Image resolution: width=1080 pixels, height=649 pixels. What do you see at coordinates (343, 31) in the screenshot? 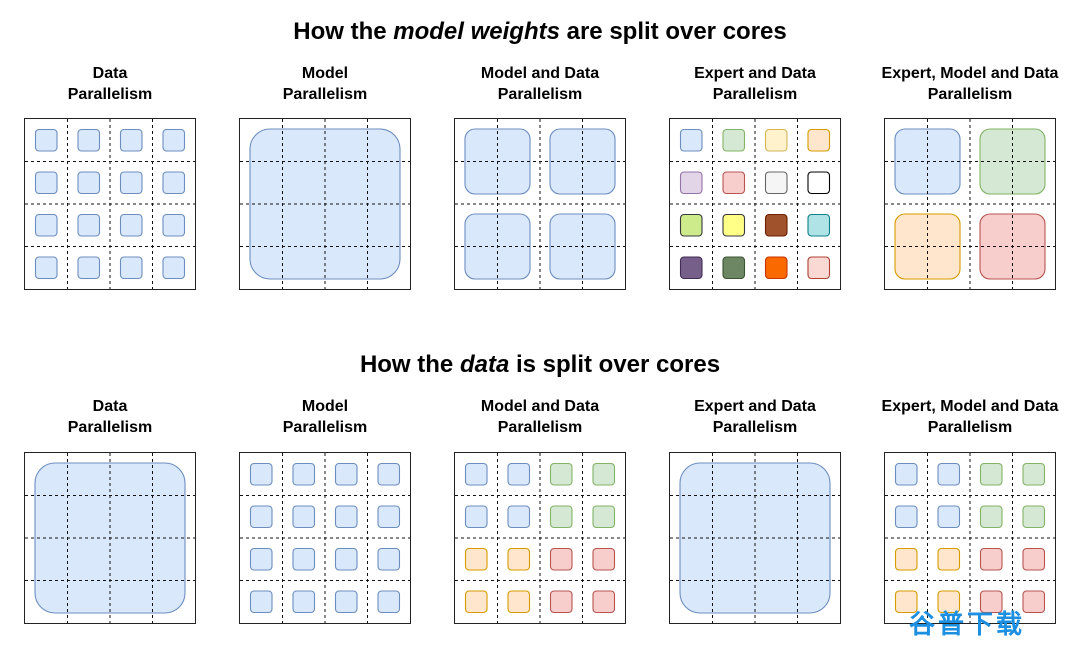
I see `title-weights-part-1: How the` at bounding box center [343, 31].